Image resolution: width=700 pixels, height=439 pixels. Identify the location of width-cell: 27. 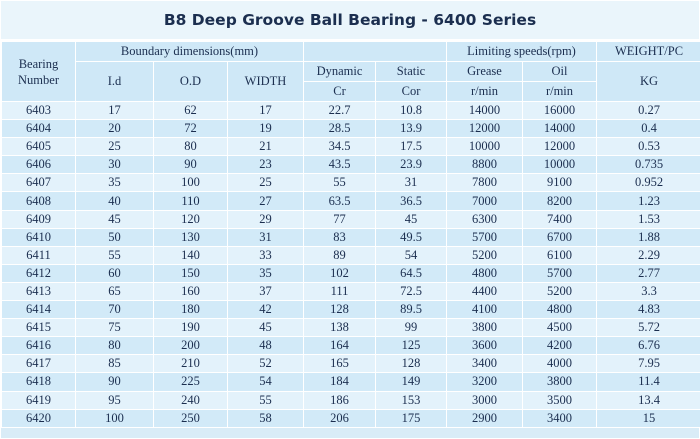
(265, 201).